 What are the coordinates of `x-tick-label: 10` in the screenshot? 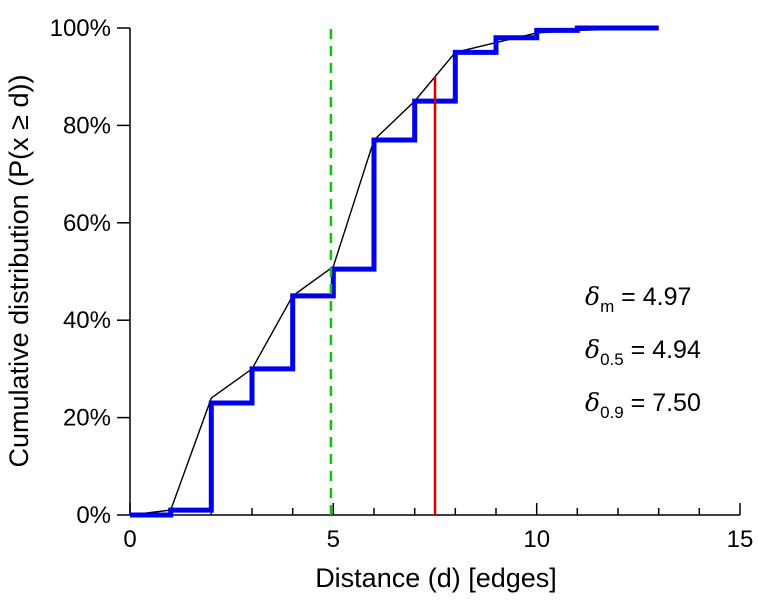 It's located at (536, 539).